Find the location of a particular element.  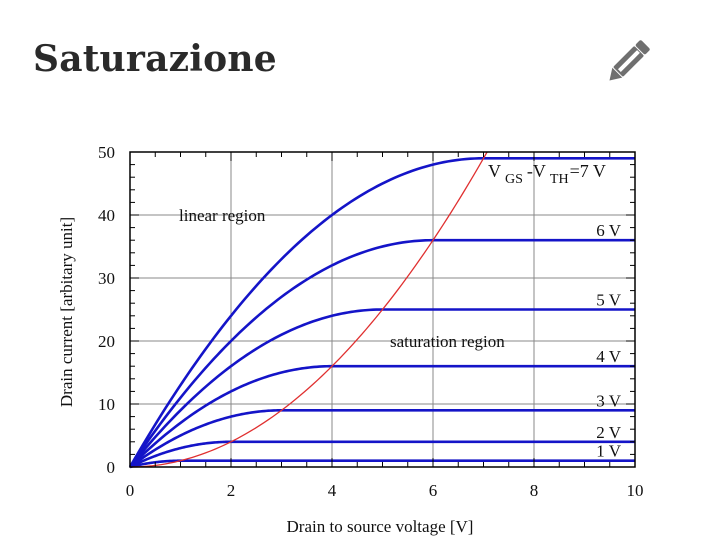

saturation-region-label: saturation region is located at coordinates (447, 341).